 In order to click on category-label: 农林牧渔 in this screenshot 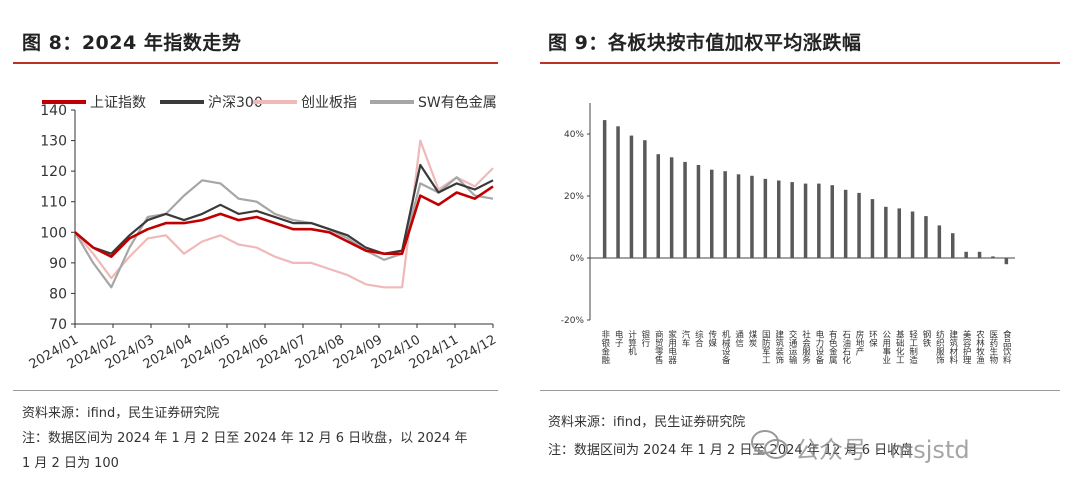, I will do `click(980, 346)`.